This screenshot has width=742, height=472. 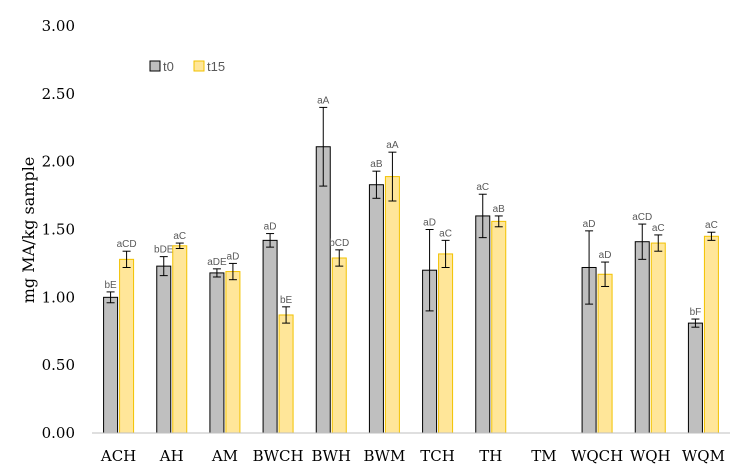 What do you see at coordinates (339, 243) in the screenshot?
I see `data-label: bCD` at bounding box center [339, 243].